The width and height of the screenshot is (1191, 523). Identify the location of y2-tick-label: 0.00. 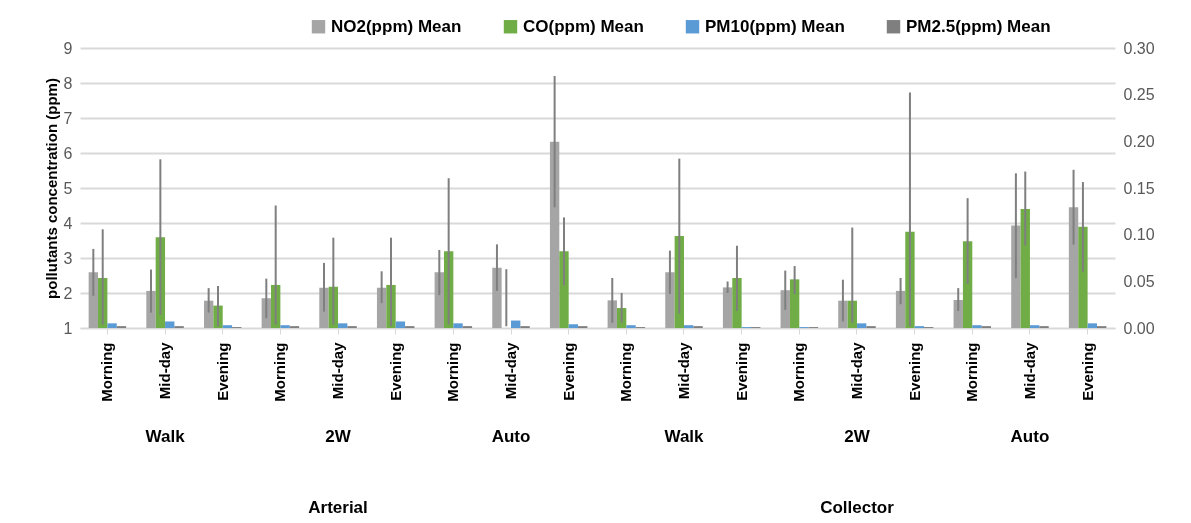
(1139, 328).